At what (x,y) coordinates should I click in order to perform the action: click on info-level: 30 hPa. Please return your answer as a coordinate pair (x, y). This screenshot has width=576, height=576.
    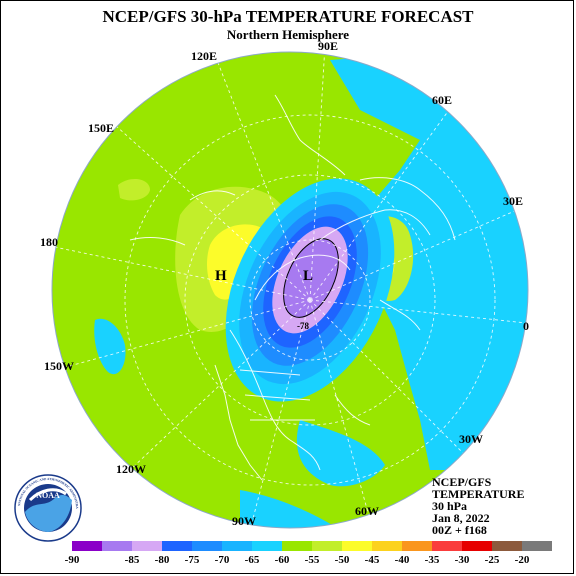
    Looking at the image, I should click on (450, 506).